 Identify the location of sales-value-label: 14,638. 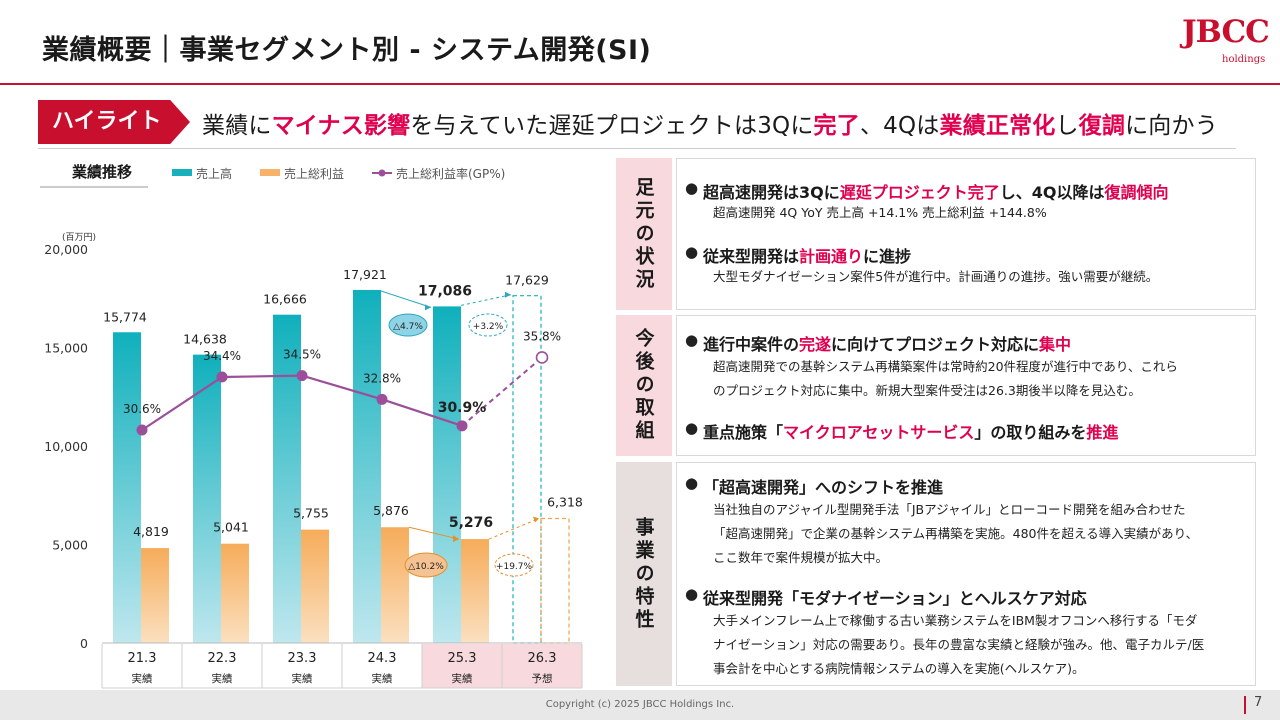
(205, 339).